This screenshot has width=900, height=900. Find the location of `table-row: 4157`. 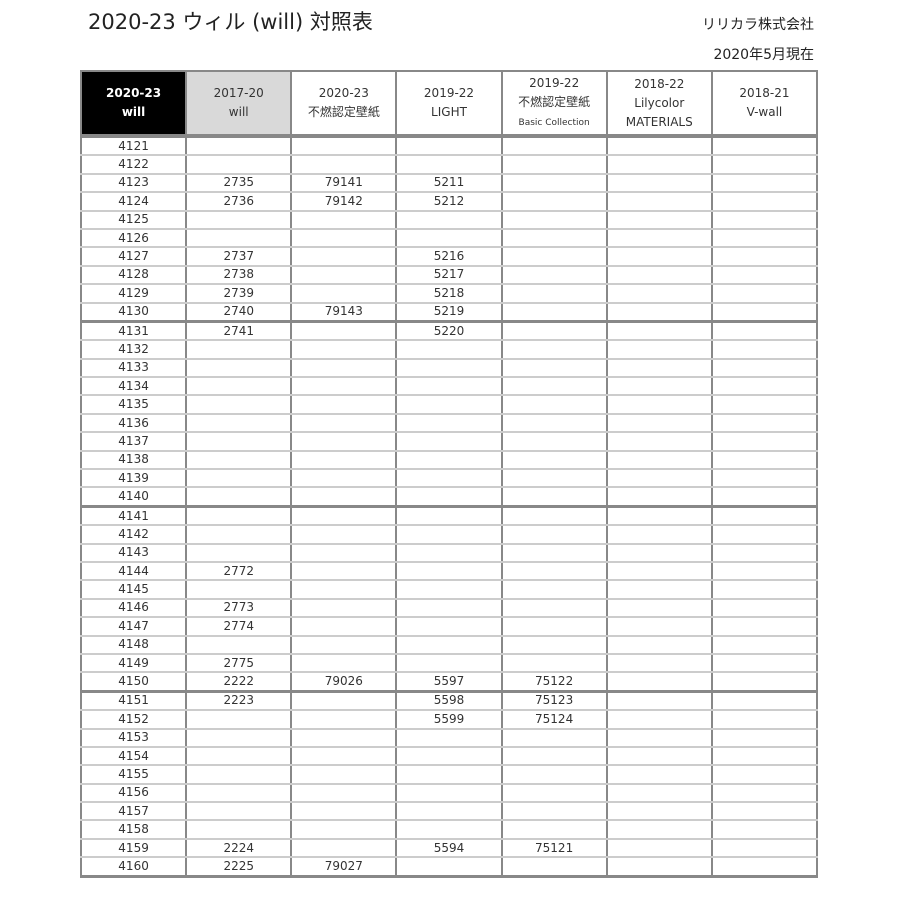

table-row: 4157 is located at coordinates (449, 812).